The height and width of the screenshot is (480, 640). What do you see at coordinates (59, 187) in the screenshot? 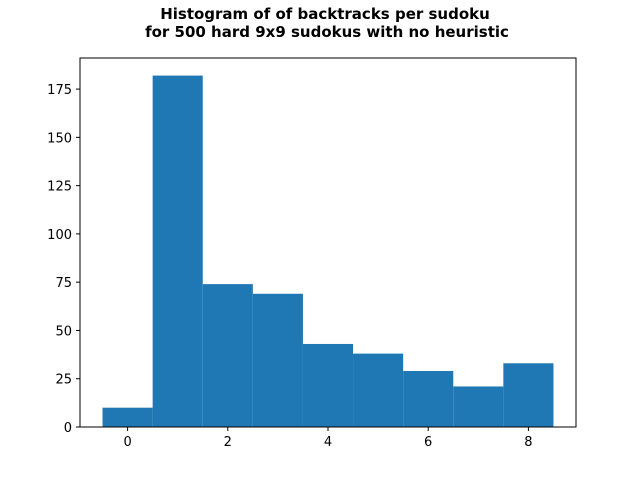
I see `y-tick-label-125: 125` at bounding box center [59, 187].